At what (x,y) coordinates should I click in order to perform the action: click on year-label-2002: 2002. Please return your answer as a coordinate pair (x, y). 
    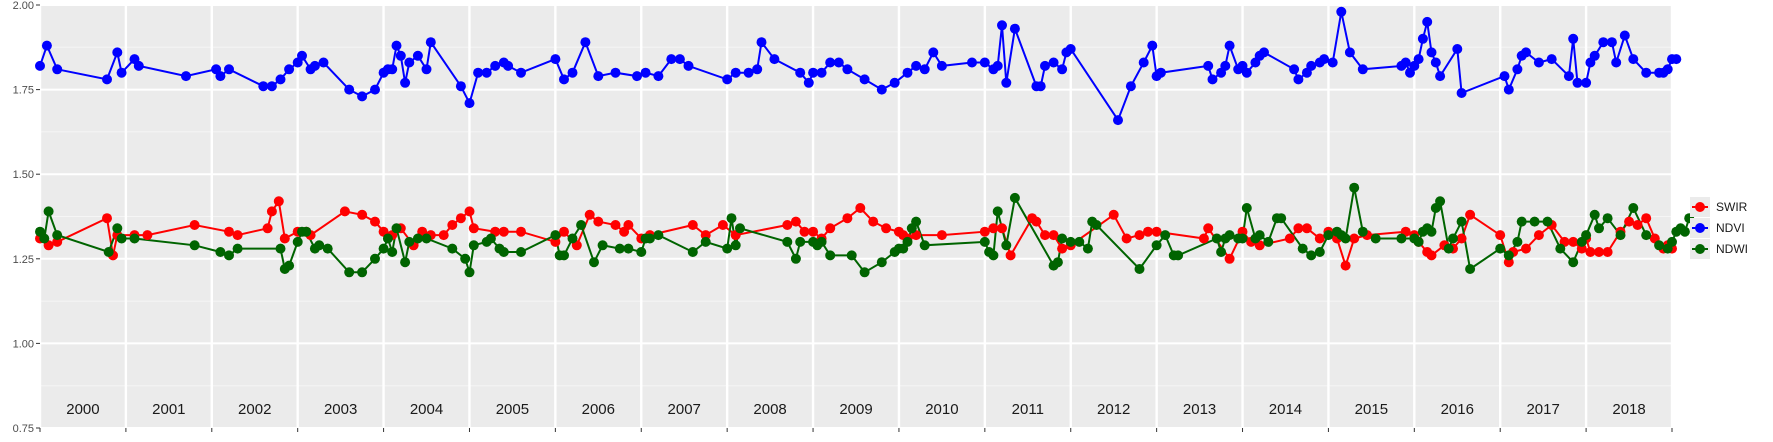
    Looking at the image, I should click on (254, 409).